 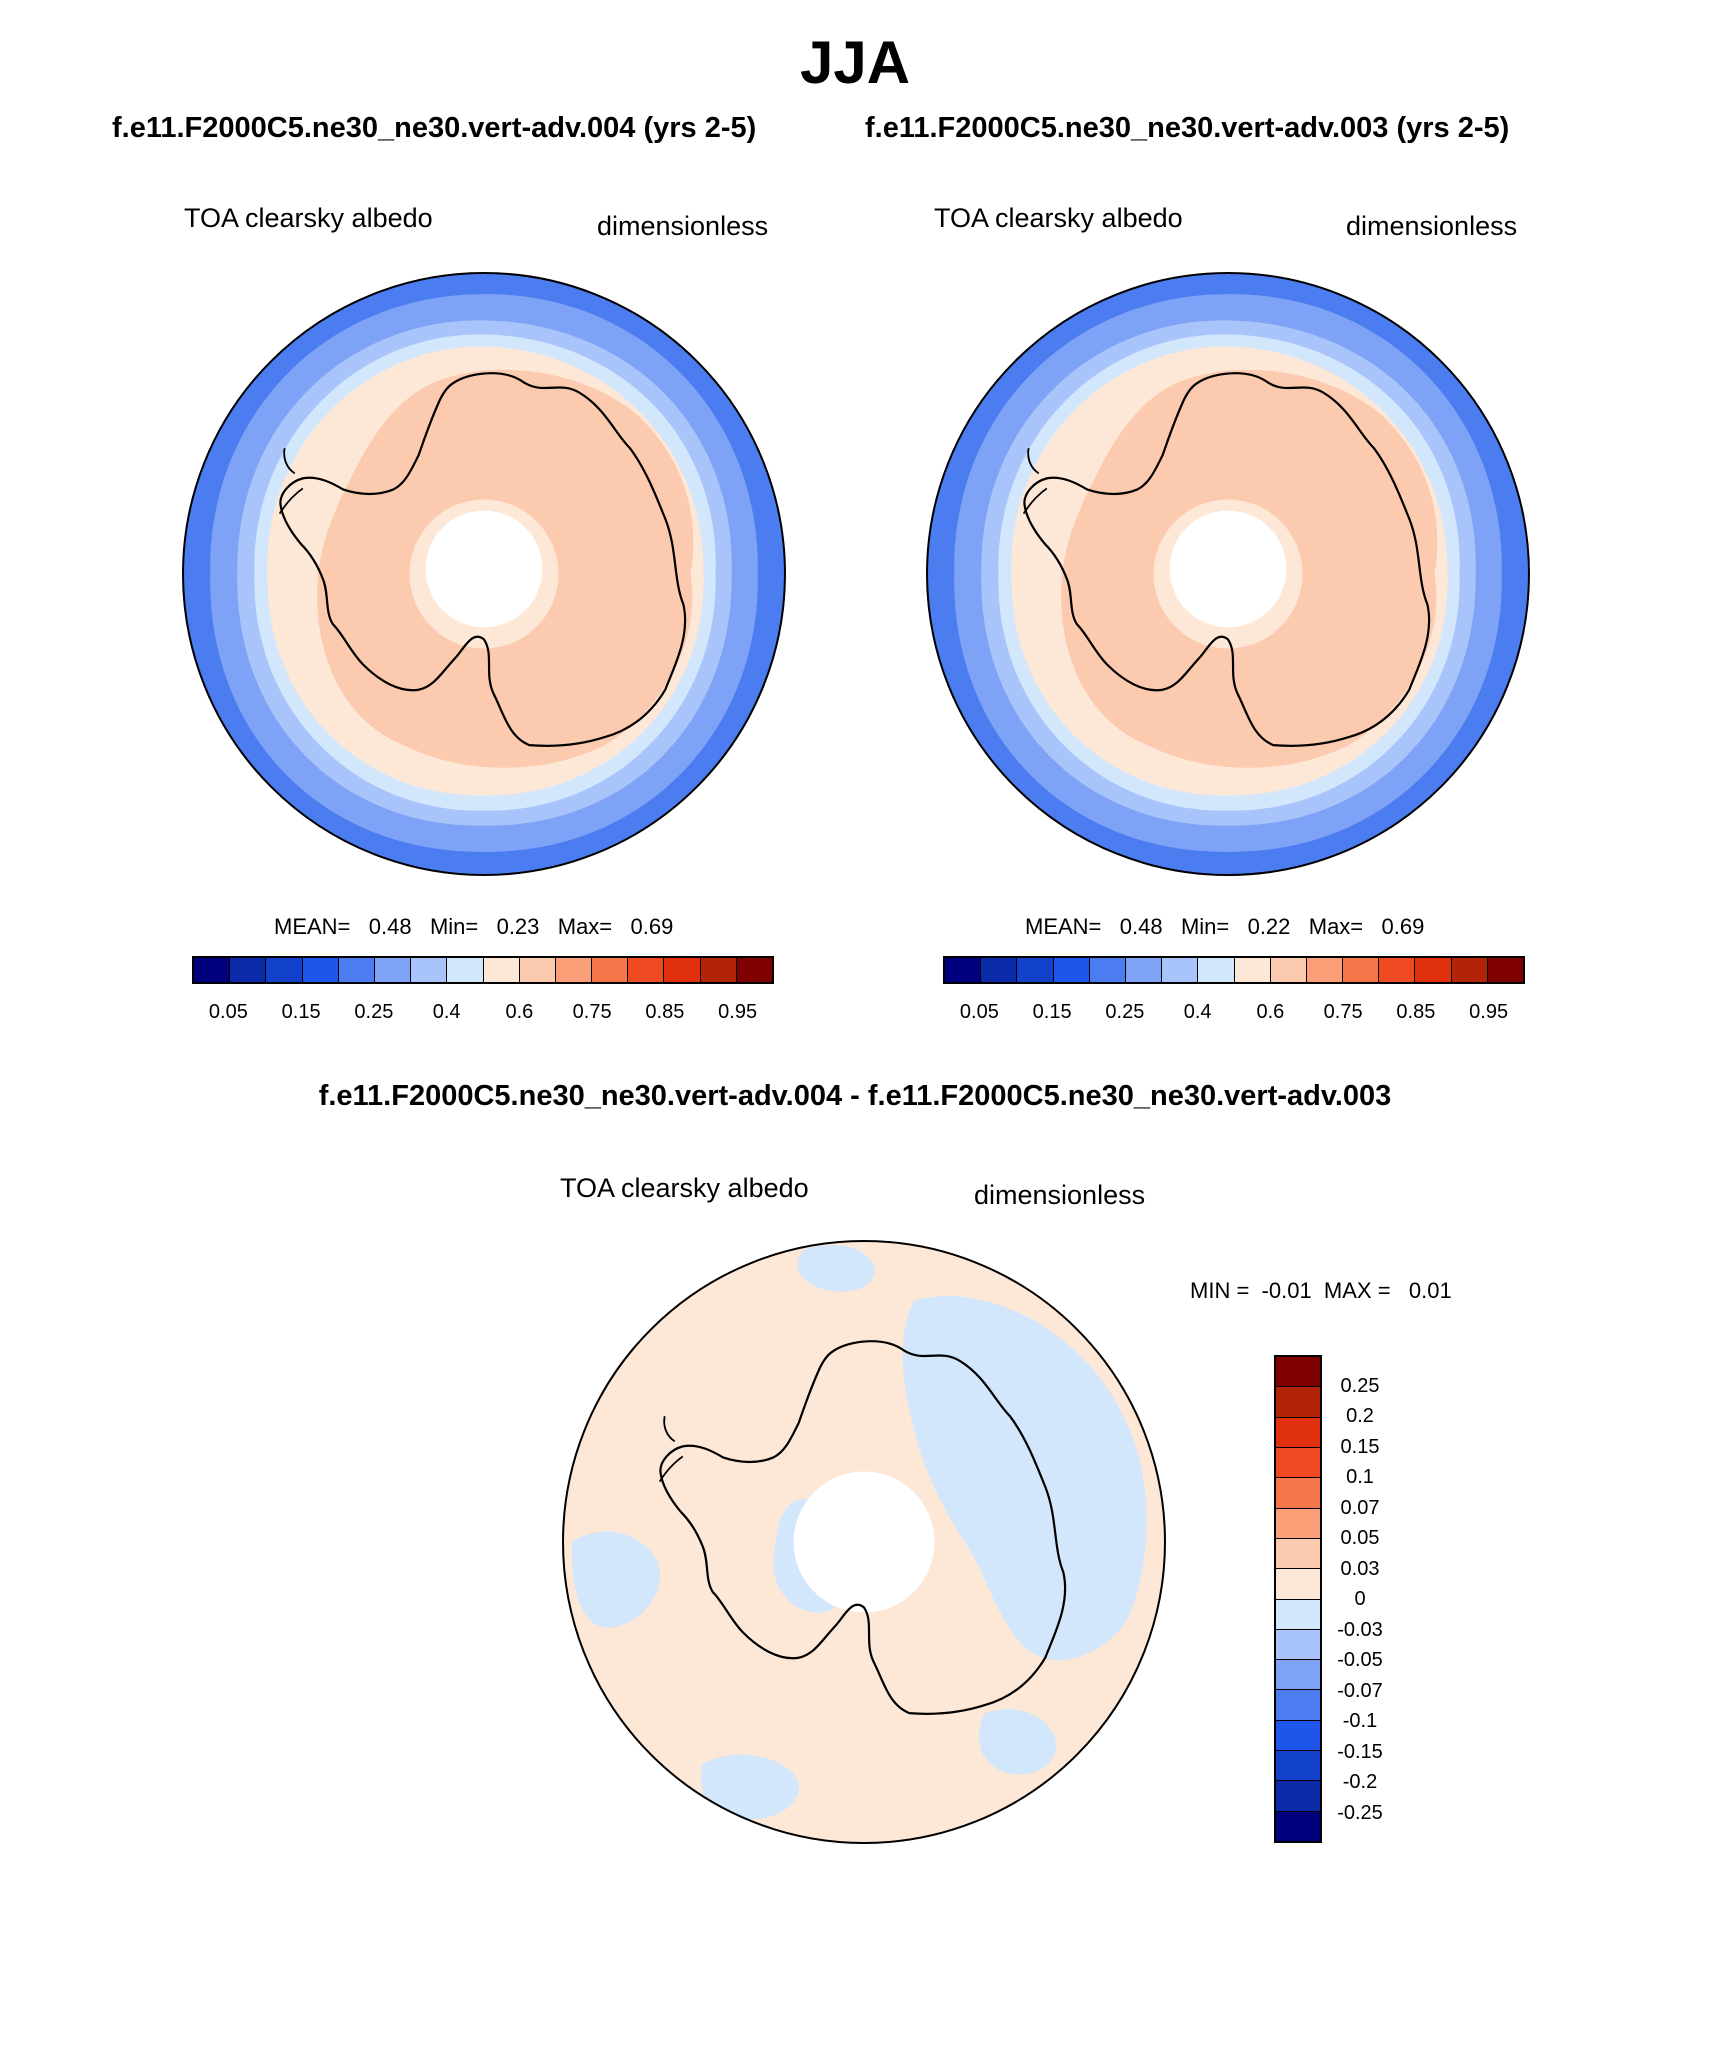 I want to click on colorbar-tick-label: -0.2, so click(x=1360, y=1782).